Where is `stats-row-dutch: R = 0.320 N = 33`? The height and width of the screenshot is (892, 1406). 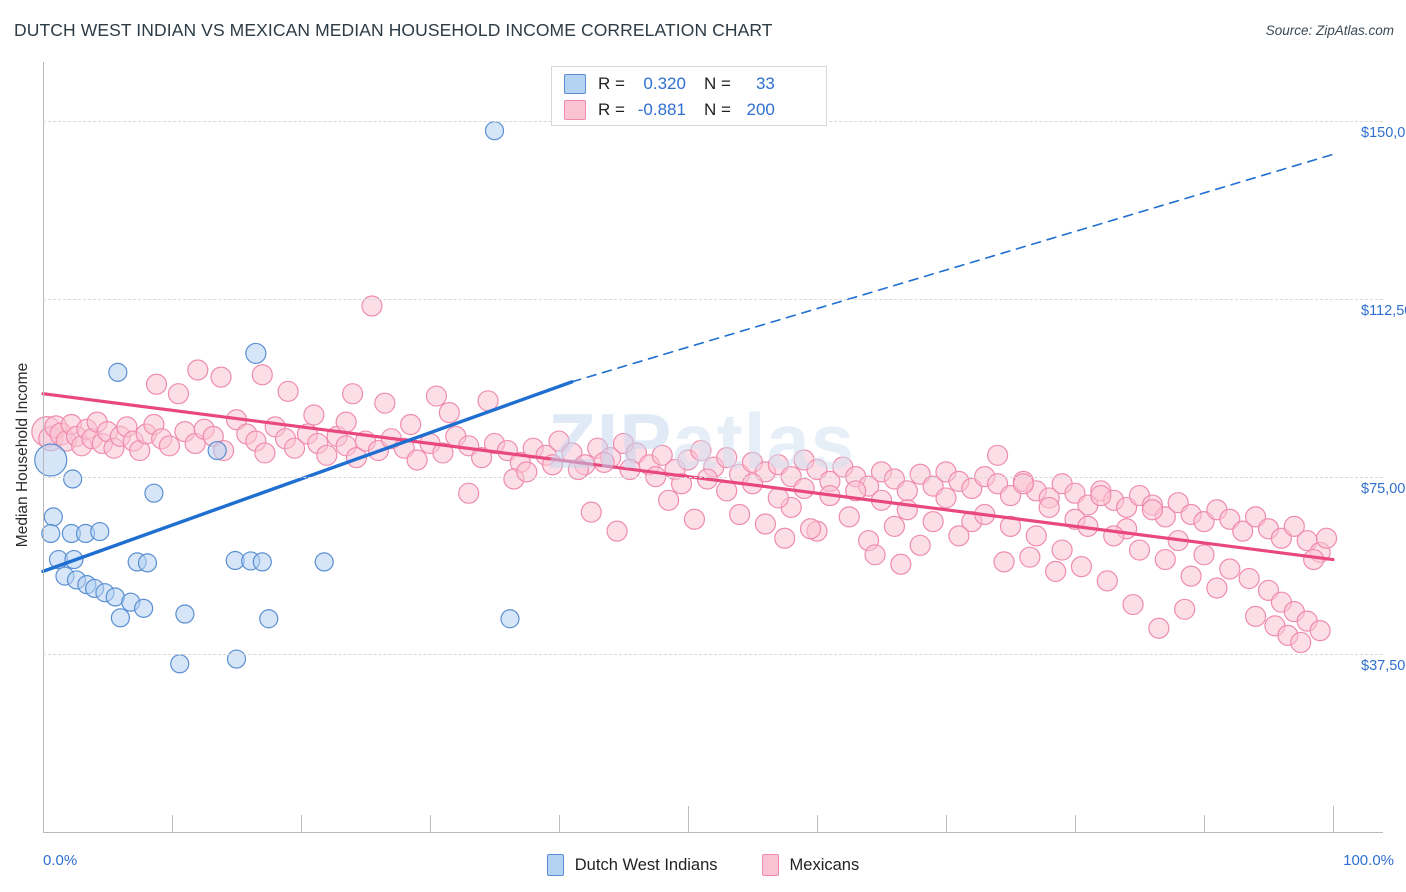 stats-row-dutch: R = 0.320 N = 33 is located at coordinates (689, 84).